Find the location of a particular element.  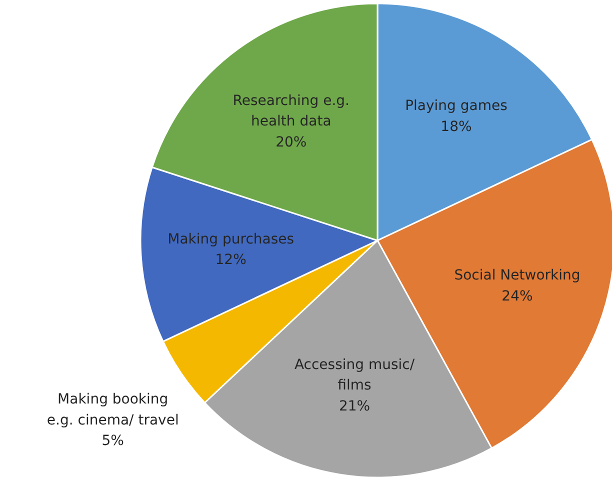

data-label: 12% is located at coordinates (230, 260).